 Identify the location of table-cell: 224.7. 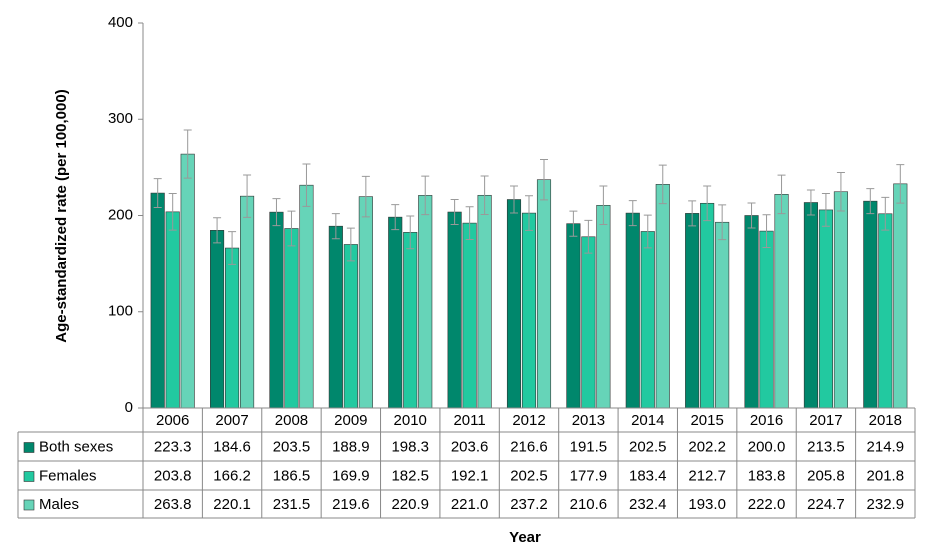
(826, 504).